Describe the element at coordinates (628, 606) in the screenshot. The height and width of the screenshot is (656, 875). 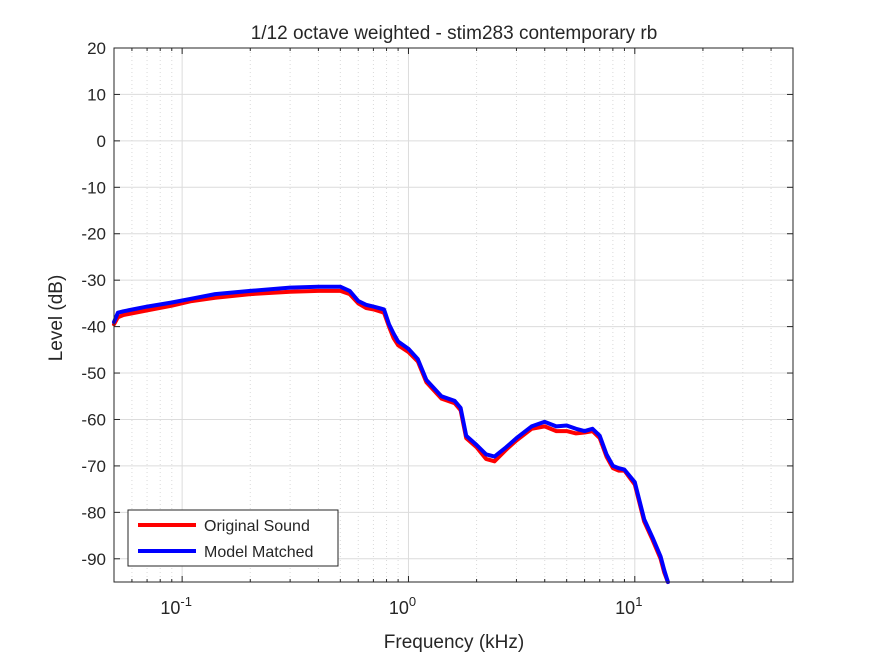
I see `x-tick-label: 10¹` at that location.